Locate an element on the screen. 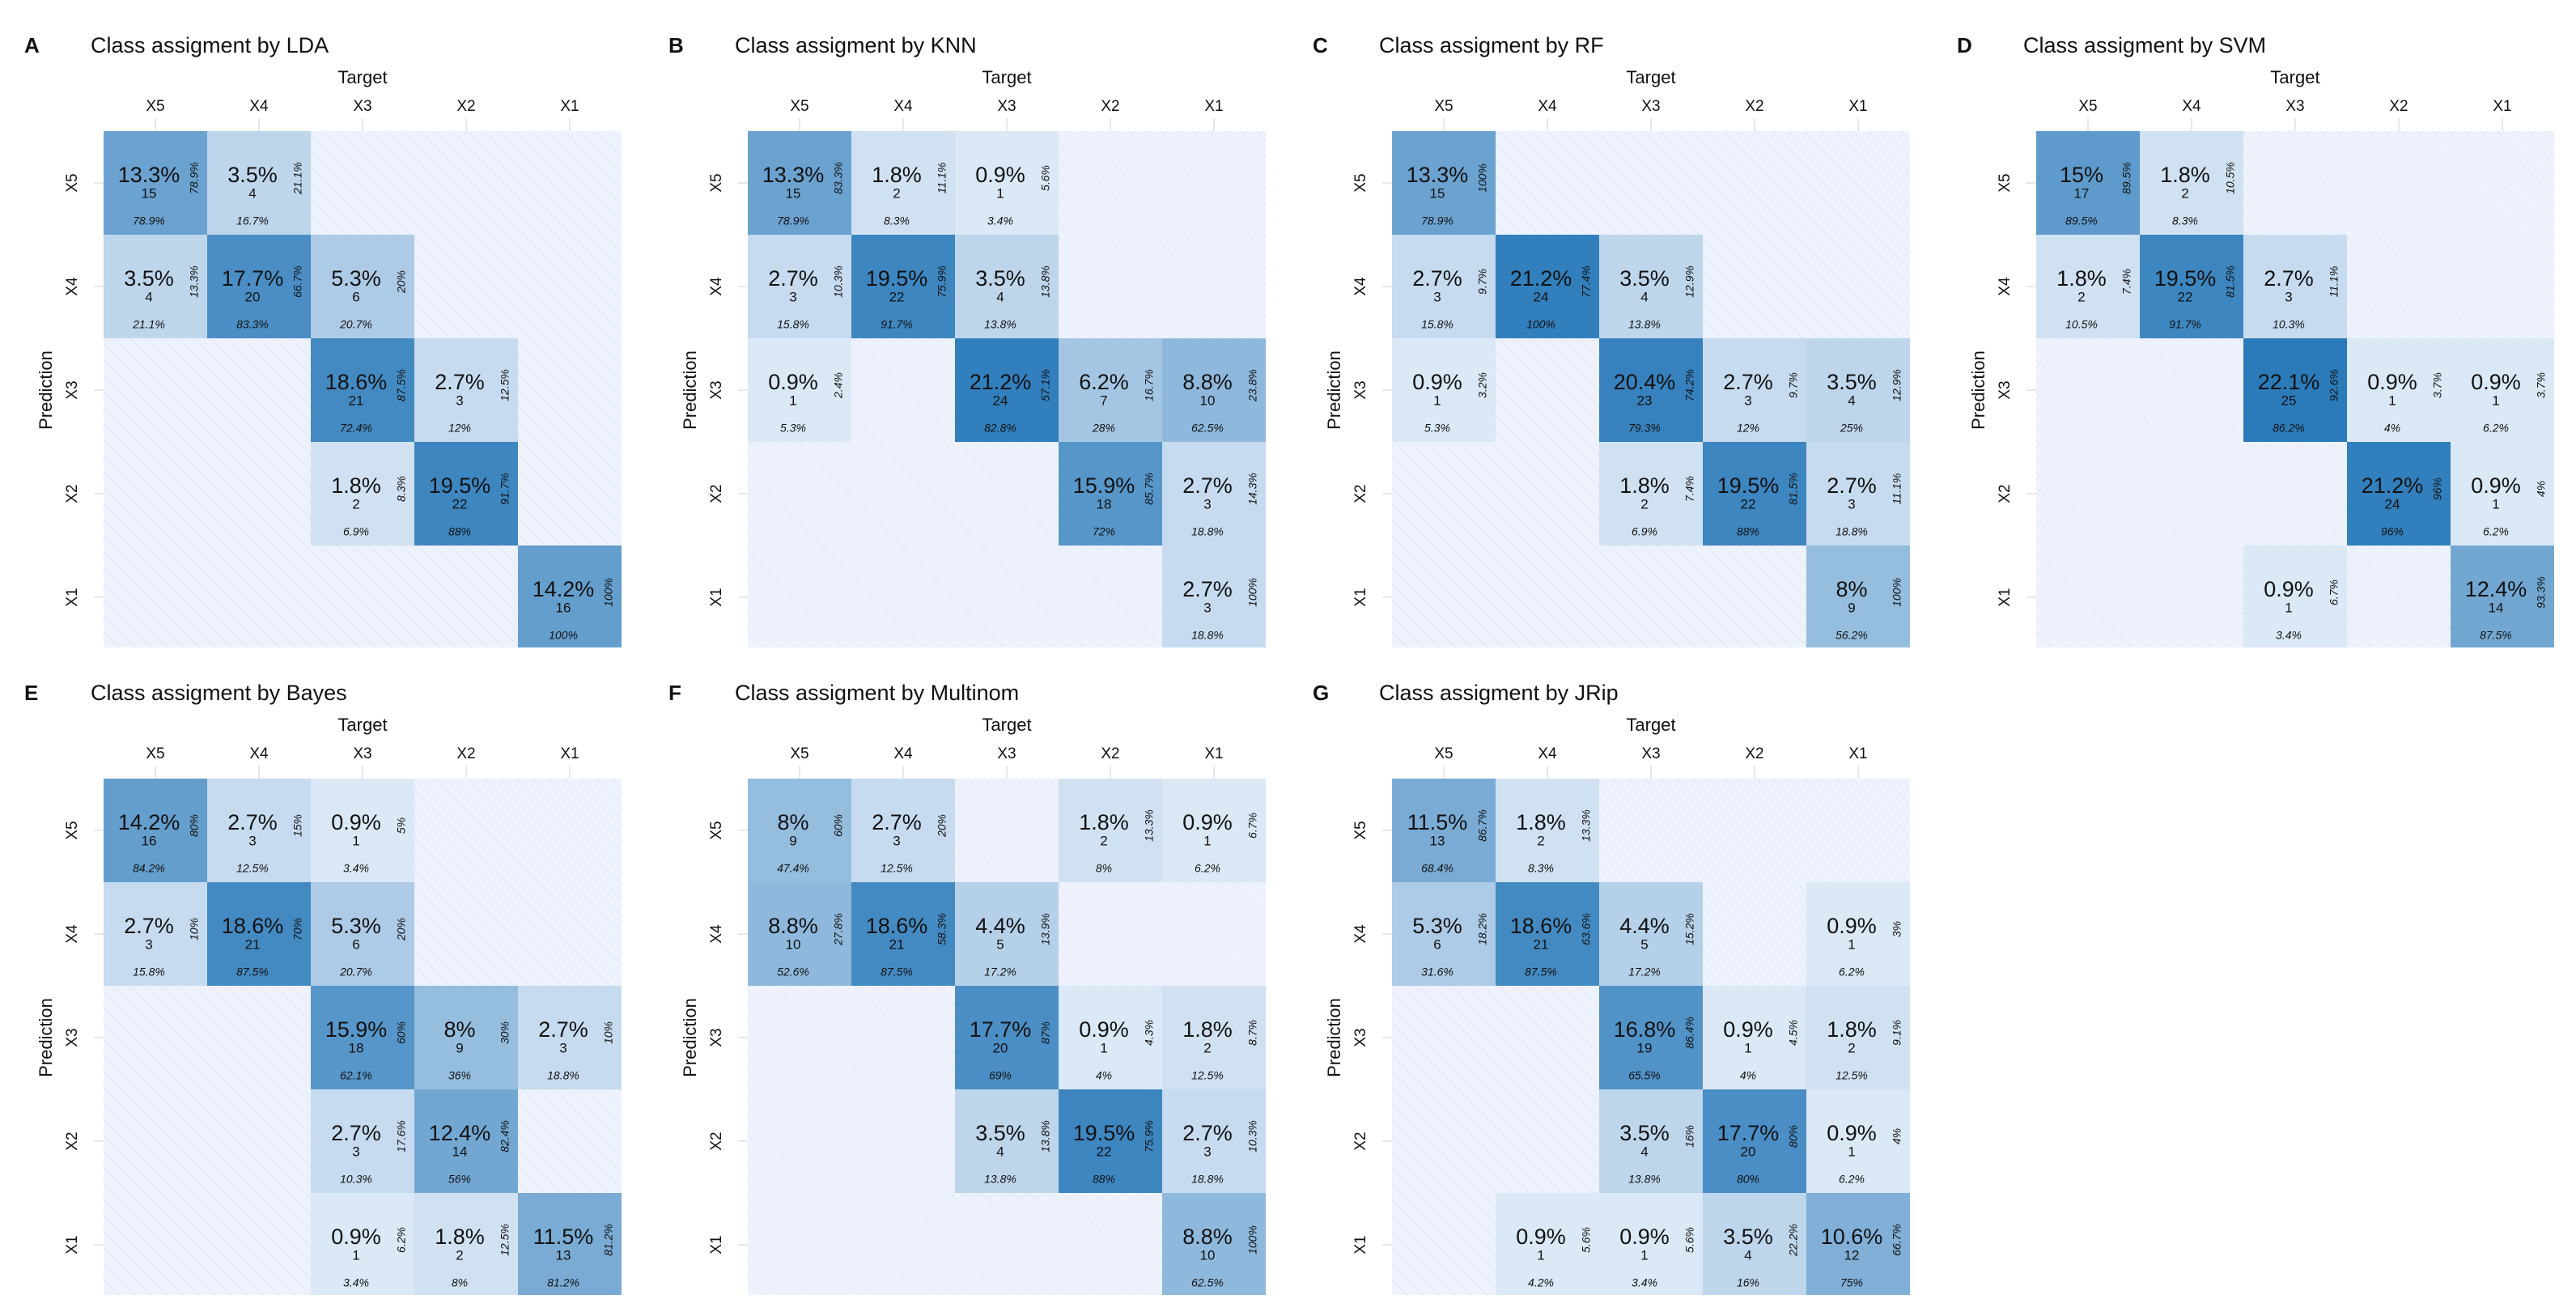 This screenshot has height=1316, width=2576. cell-percent: 18.6% is located at coordinates (897, 926).